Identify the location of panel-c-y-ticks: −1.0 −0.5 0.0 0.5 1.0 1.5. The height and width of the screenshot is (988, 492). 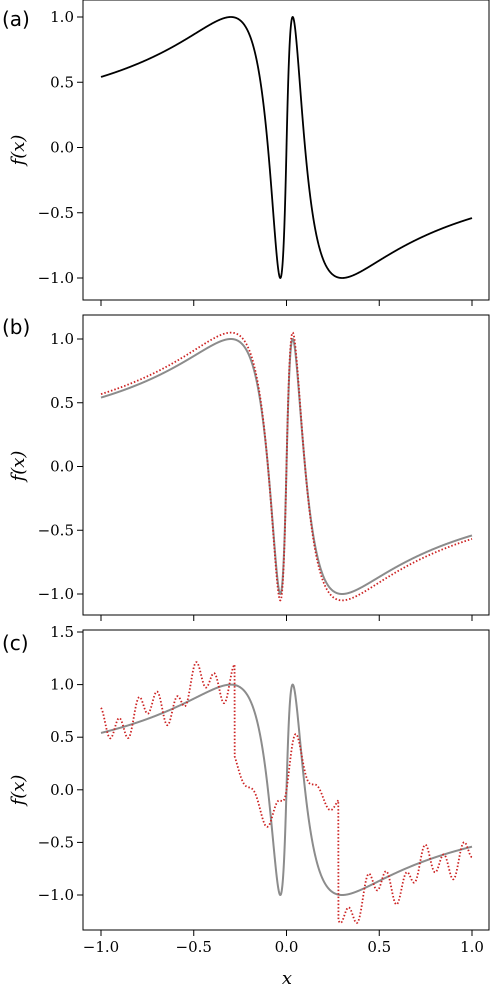
(60, 763).